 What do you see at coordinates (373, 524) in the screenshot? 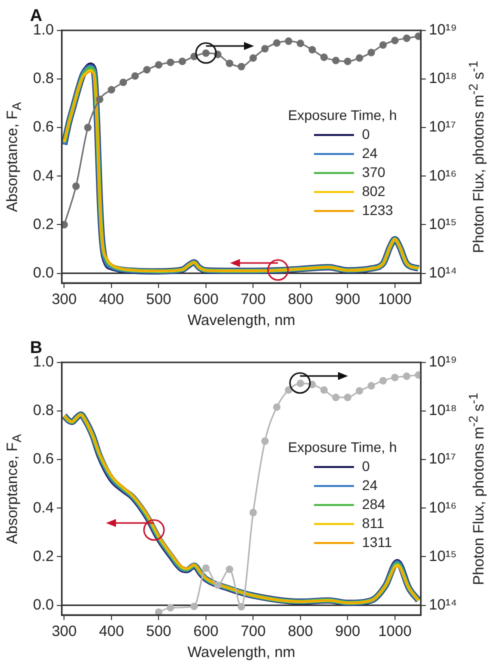
I see `legend-label: 811` at bounding box center [373, 524].